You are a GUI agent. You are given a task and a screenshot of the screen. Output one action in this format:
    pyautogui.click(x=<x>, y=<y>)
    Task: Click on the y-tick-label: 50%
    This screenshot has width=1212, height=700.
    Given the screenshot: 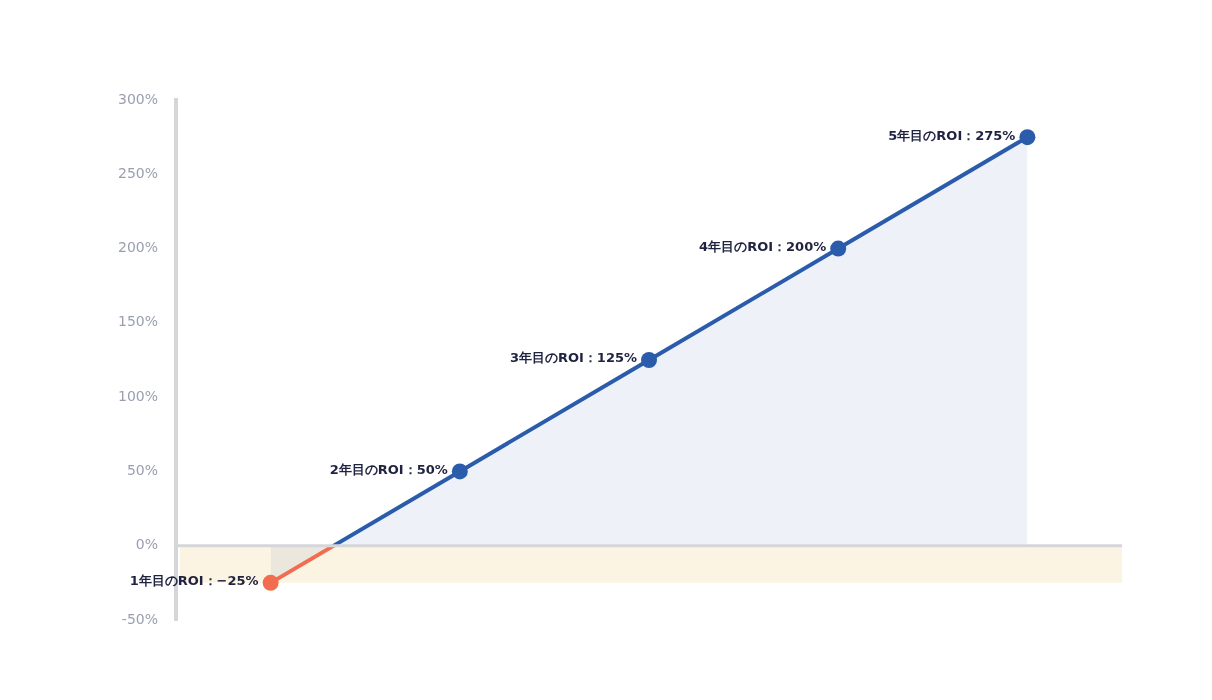 What is the action you would take?
    pyautogui.click(x=142, y=470)
    